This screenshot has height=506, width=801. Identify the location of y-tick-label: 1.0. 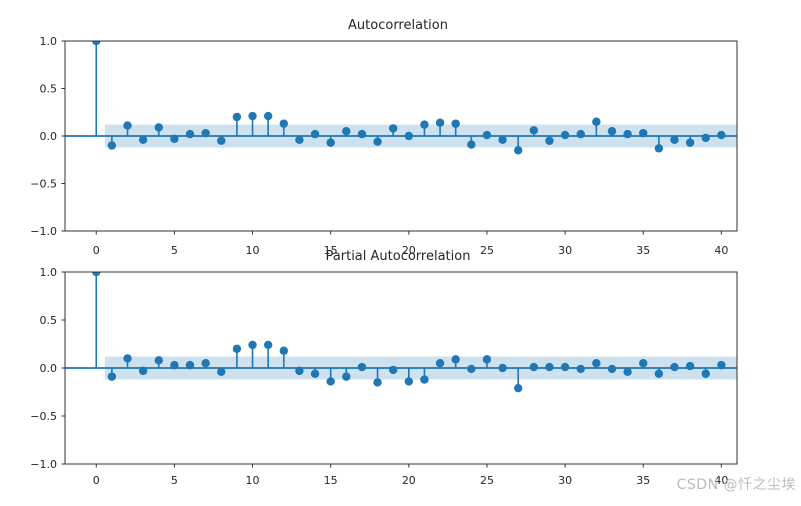
(49, 41).